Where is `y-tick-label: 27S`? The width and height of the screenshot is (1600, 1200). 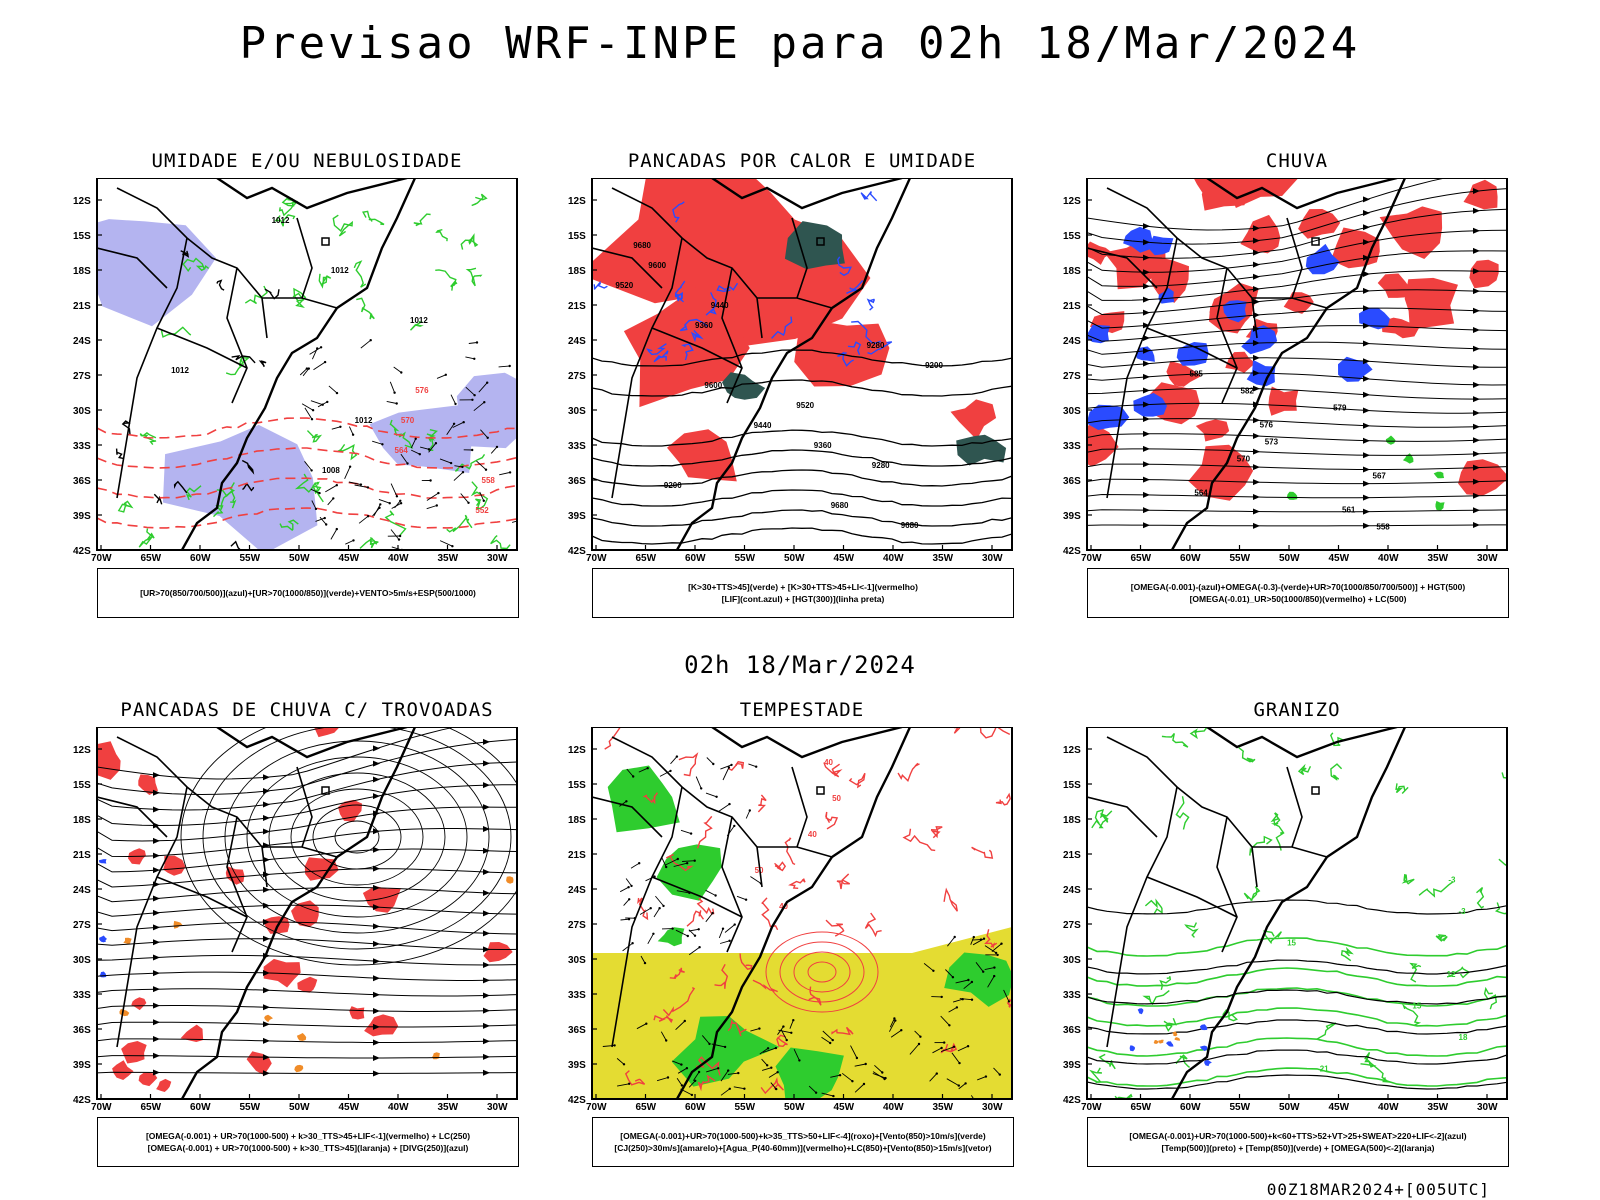
y-tick-label: 27S is located at coordinates (82, 925).